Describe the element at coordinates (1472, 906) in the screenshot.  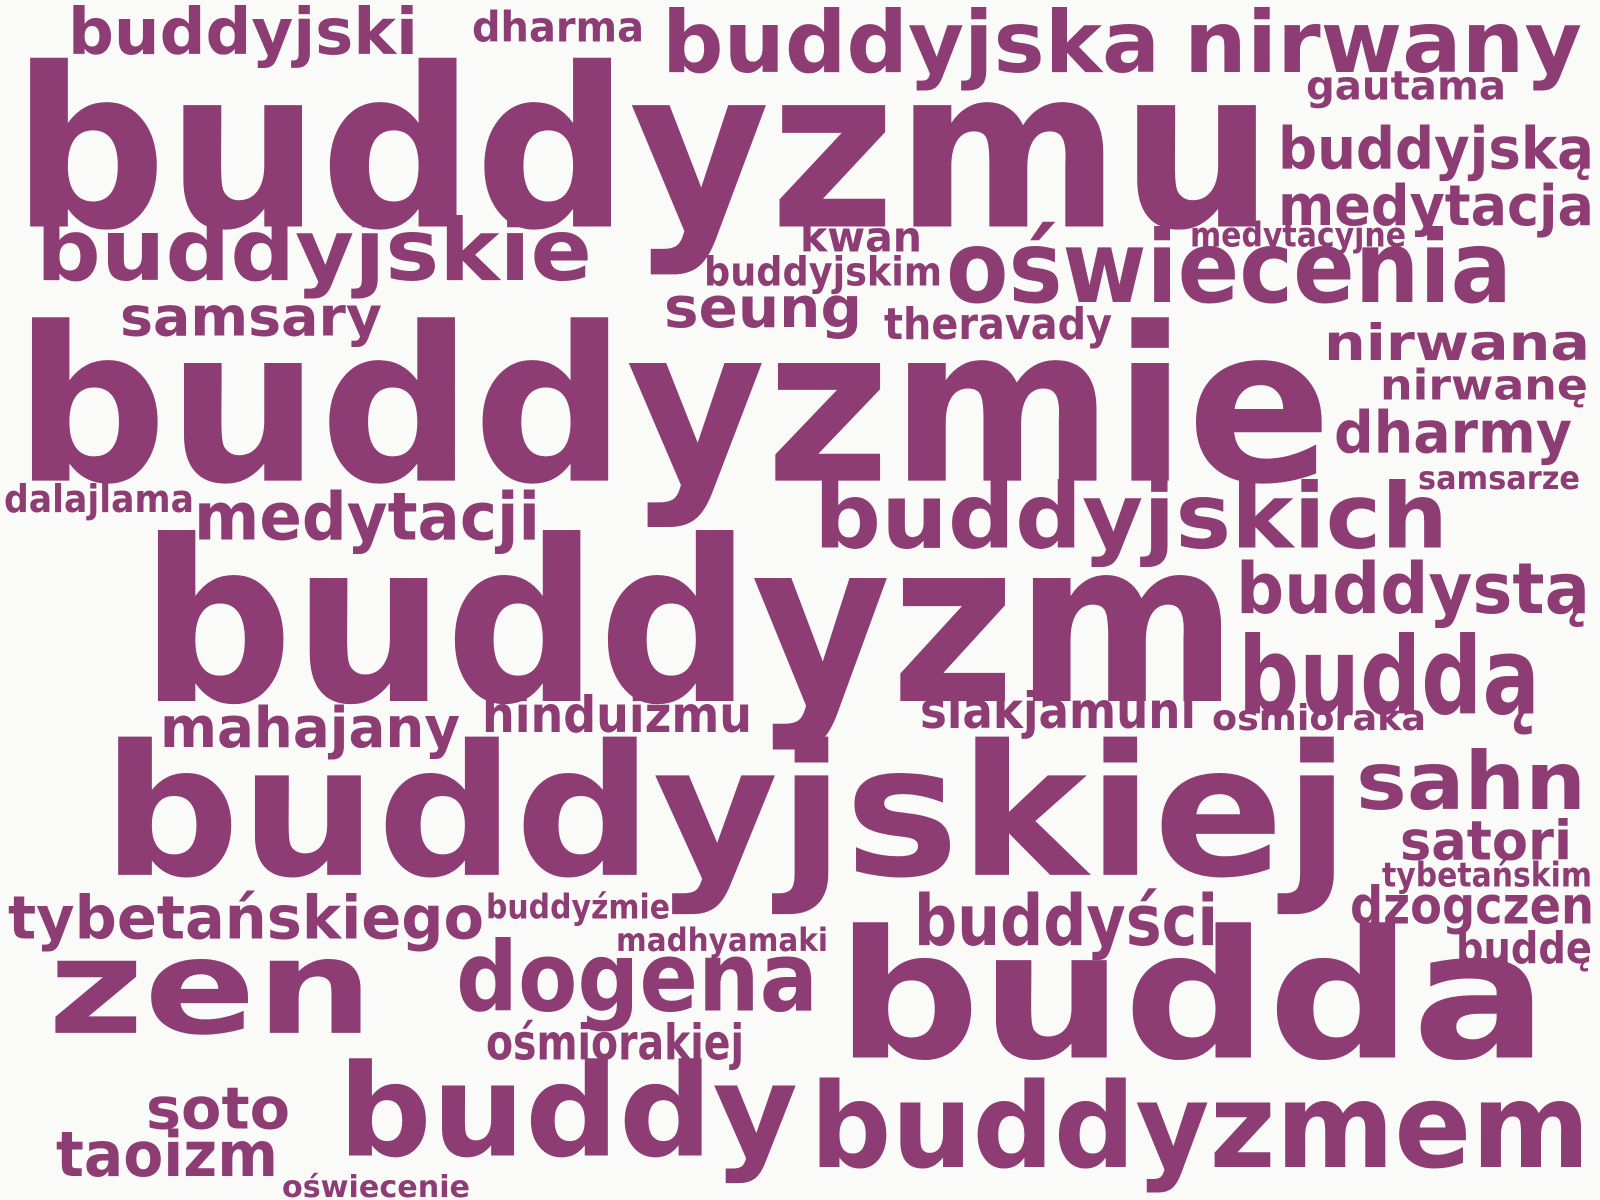
I see `word-dzogczen: dzogczen` at that location.